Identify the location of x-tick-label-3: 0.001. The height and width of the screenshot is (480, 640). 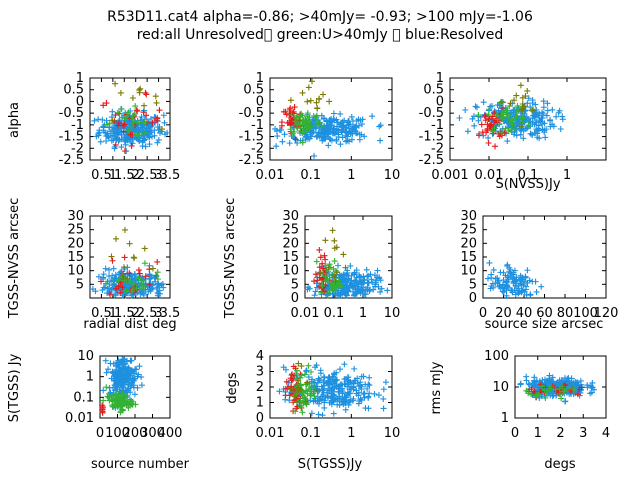
(449, 175).